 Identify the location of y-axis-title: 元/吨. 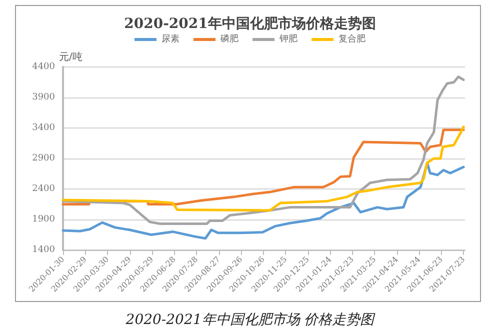
(70, 57).